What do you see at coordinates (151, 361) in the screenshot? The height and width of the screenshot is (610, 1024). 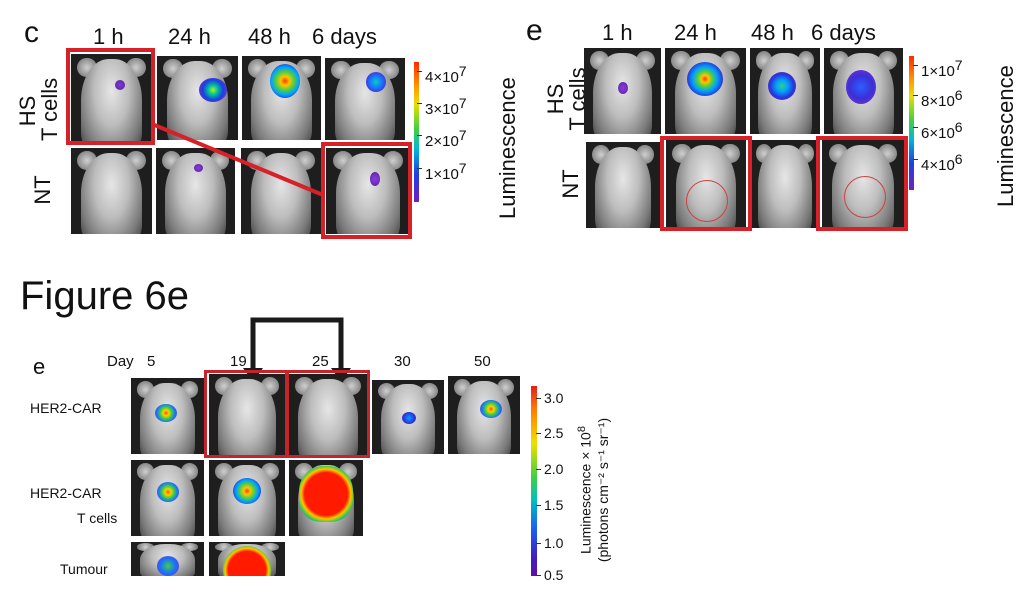 I see `day-5: 5` at bounding box center [151, 361].